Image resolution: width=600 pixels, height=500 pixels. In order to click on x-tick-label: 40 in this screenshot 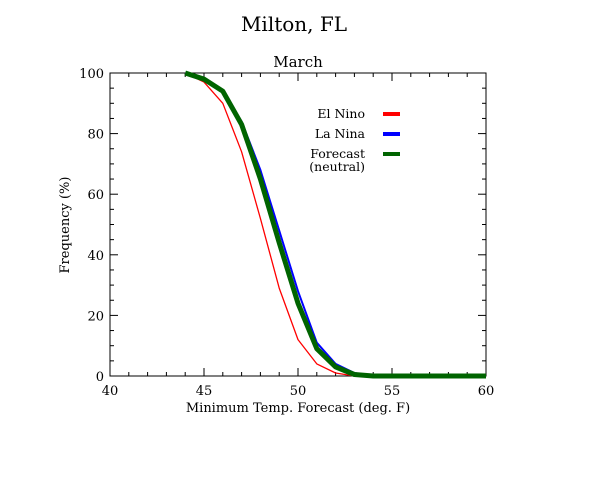, I will do `click(110, 391)`.